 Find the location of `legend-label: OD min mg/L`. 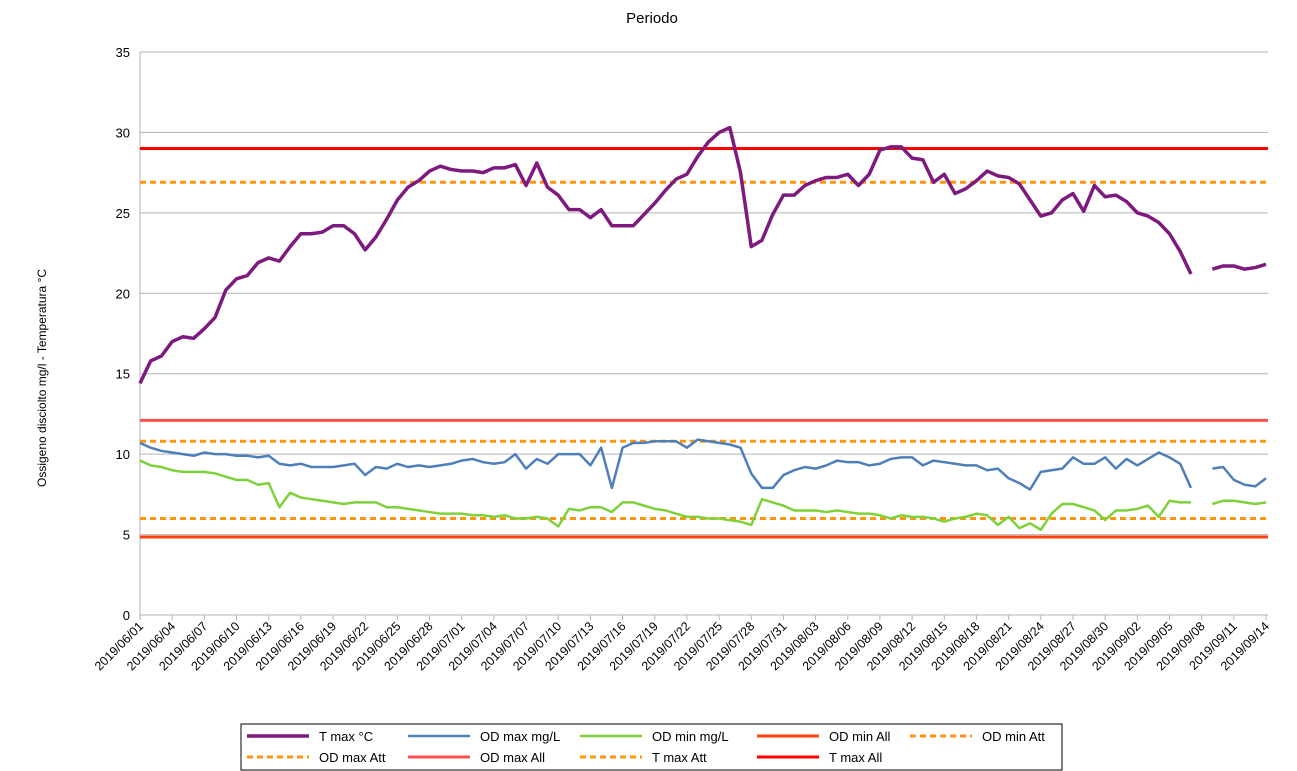

legend-label: OD min mg/L is located at coordinates (690, 736).